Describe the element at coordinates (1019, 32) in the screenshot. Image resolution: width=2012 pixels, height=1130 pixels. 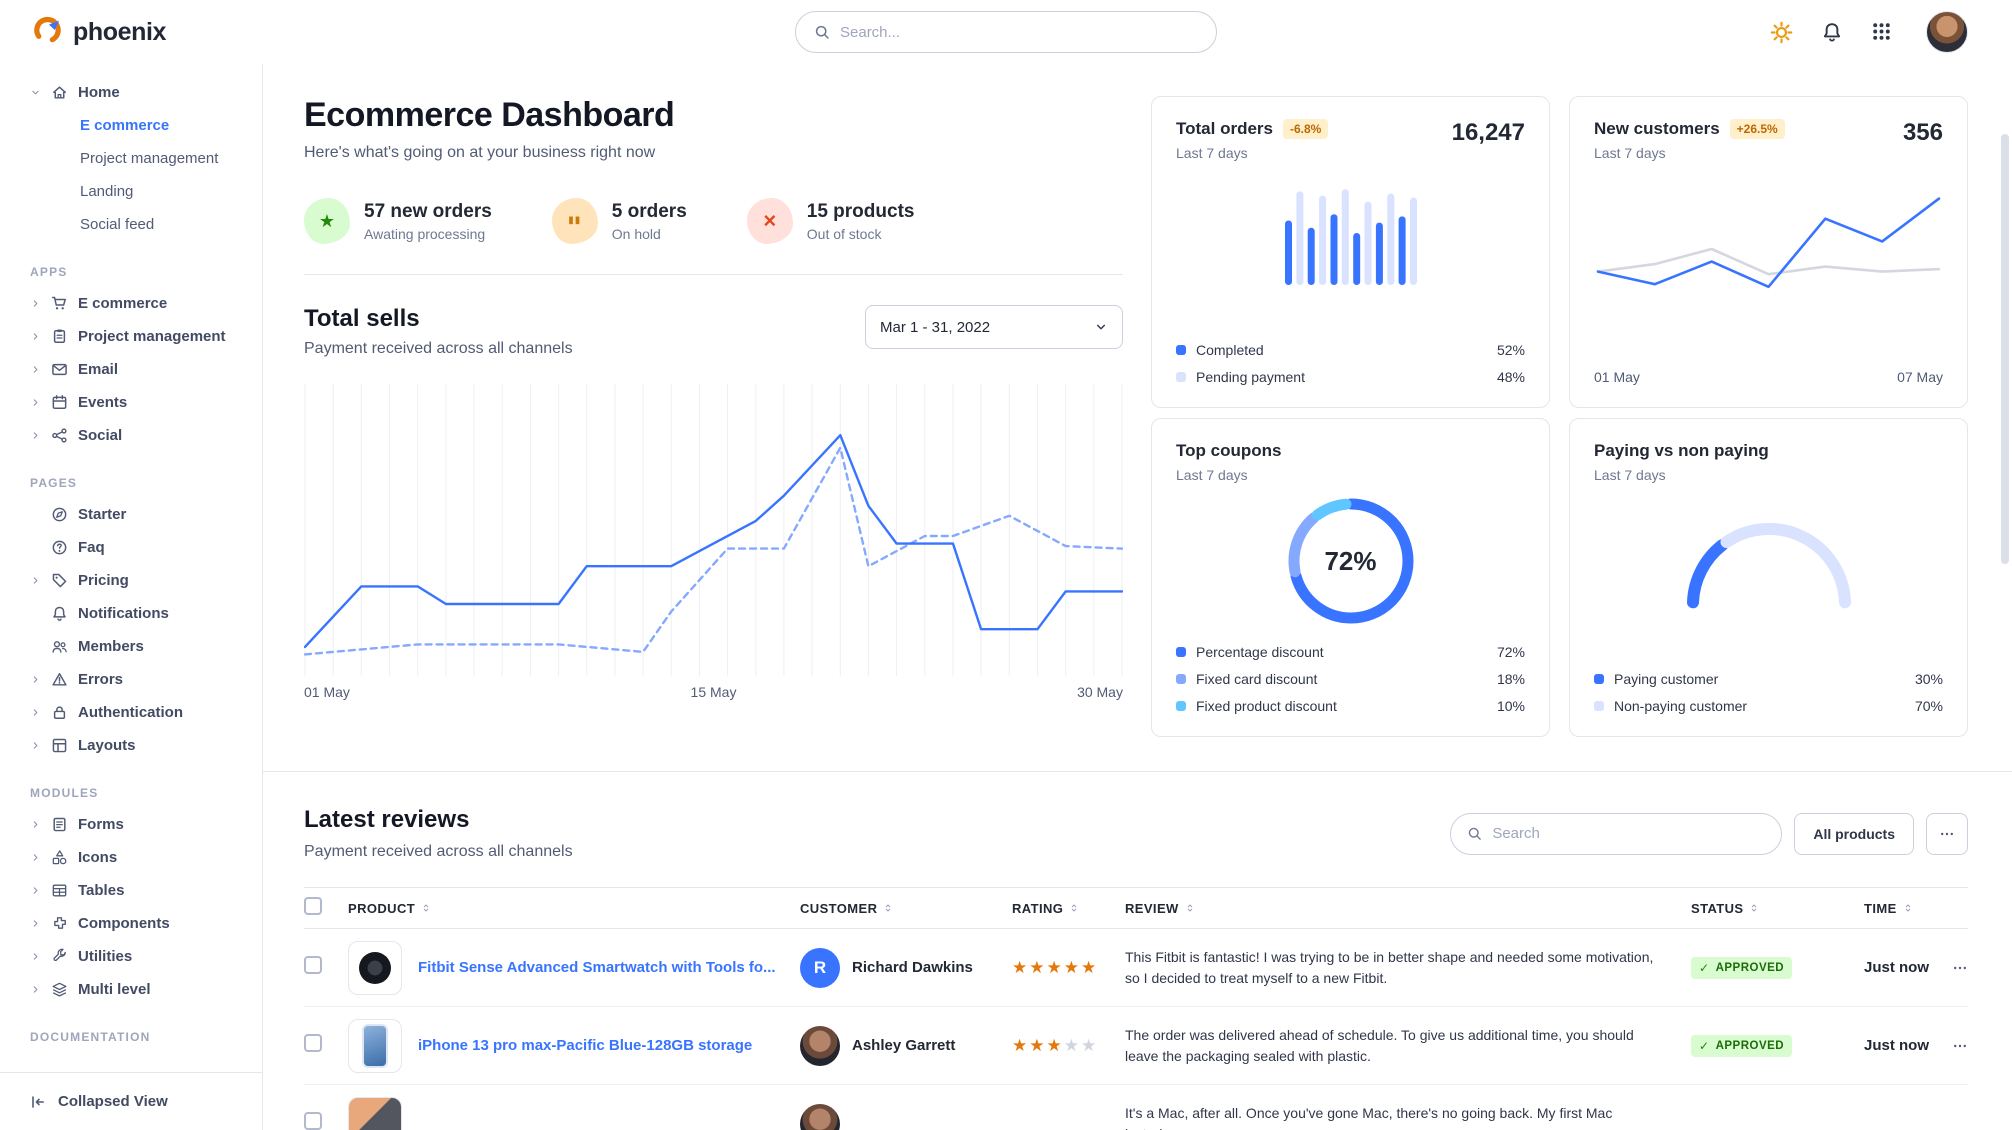
I see `search-input` at that location.